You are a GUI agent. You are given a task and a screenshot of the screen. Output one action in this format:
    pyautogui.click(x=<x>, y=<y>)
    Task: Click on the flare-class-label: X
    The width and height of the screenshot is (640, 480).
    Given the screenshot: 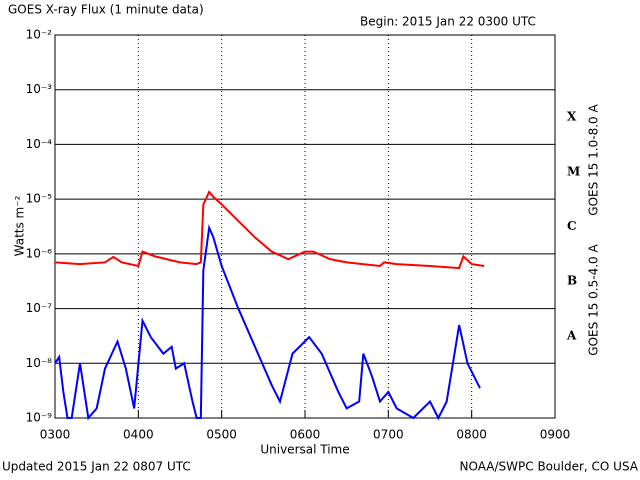 What is the action you would take?
    pyautogui.click(x=572, y=117)
    